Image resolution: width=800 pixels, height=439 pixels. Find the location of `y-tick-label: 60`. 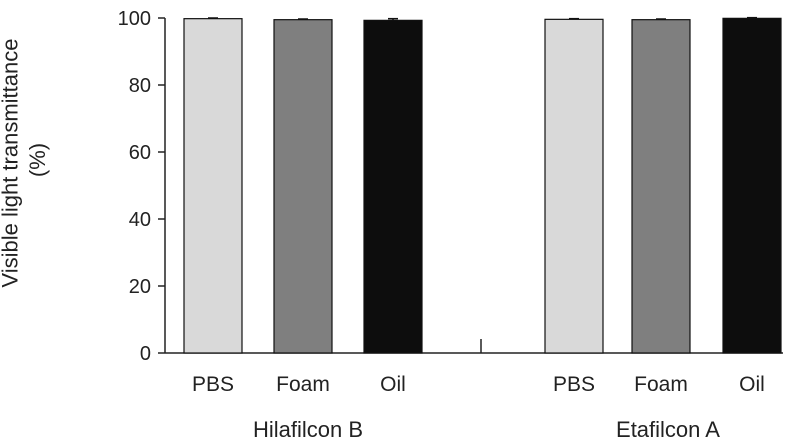

y-tick-label: 60 is located at coordinates (140, 153).